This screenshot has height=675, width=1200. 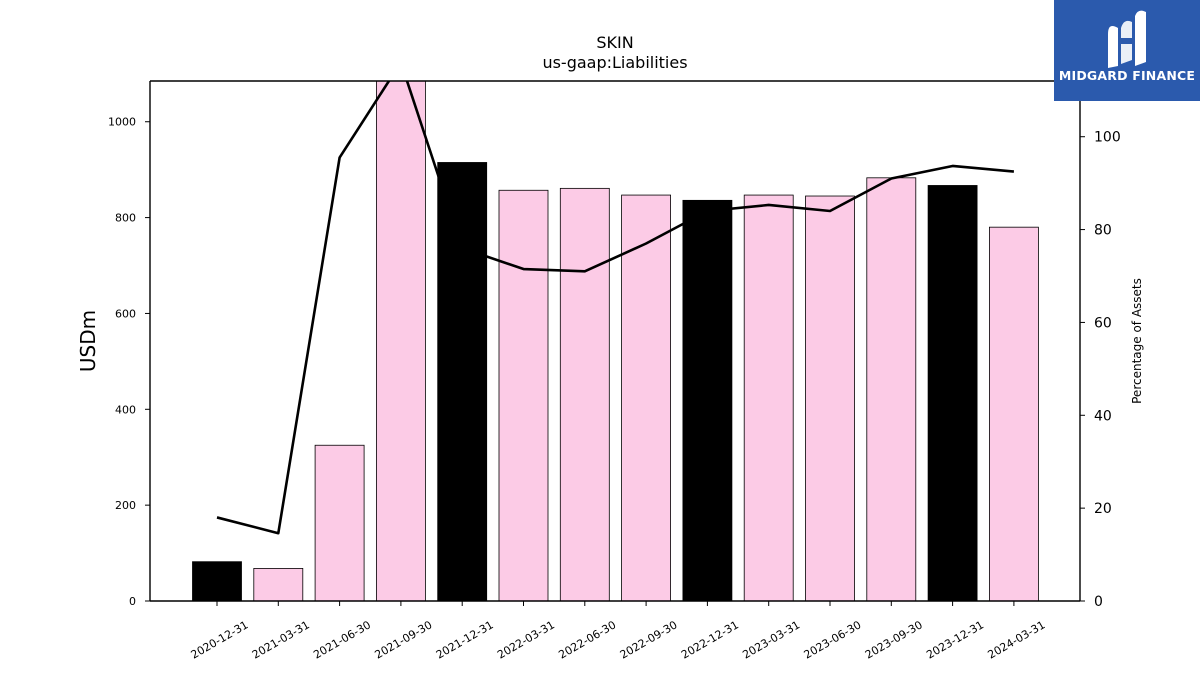 What do you see at coordinates (465, 639) in the screenshot?
I see `x-tick-label: 2021-12-31` at bounding box center [465, 639].